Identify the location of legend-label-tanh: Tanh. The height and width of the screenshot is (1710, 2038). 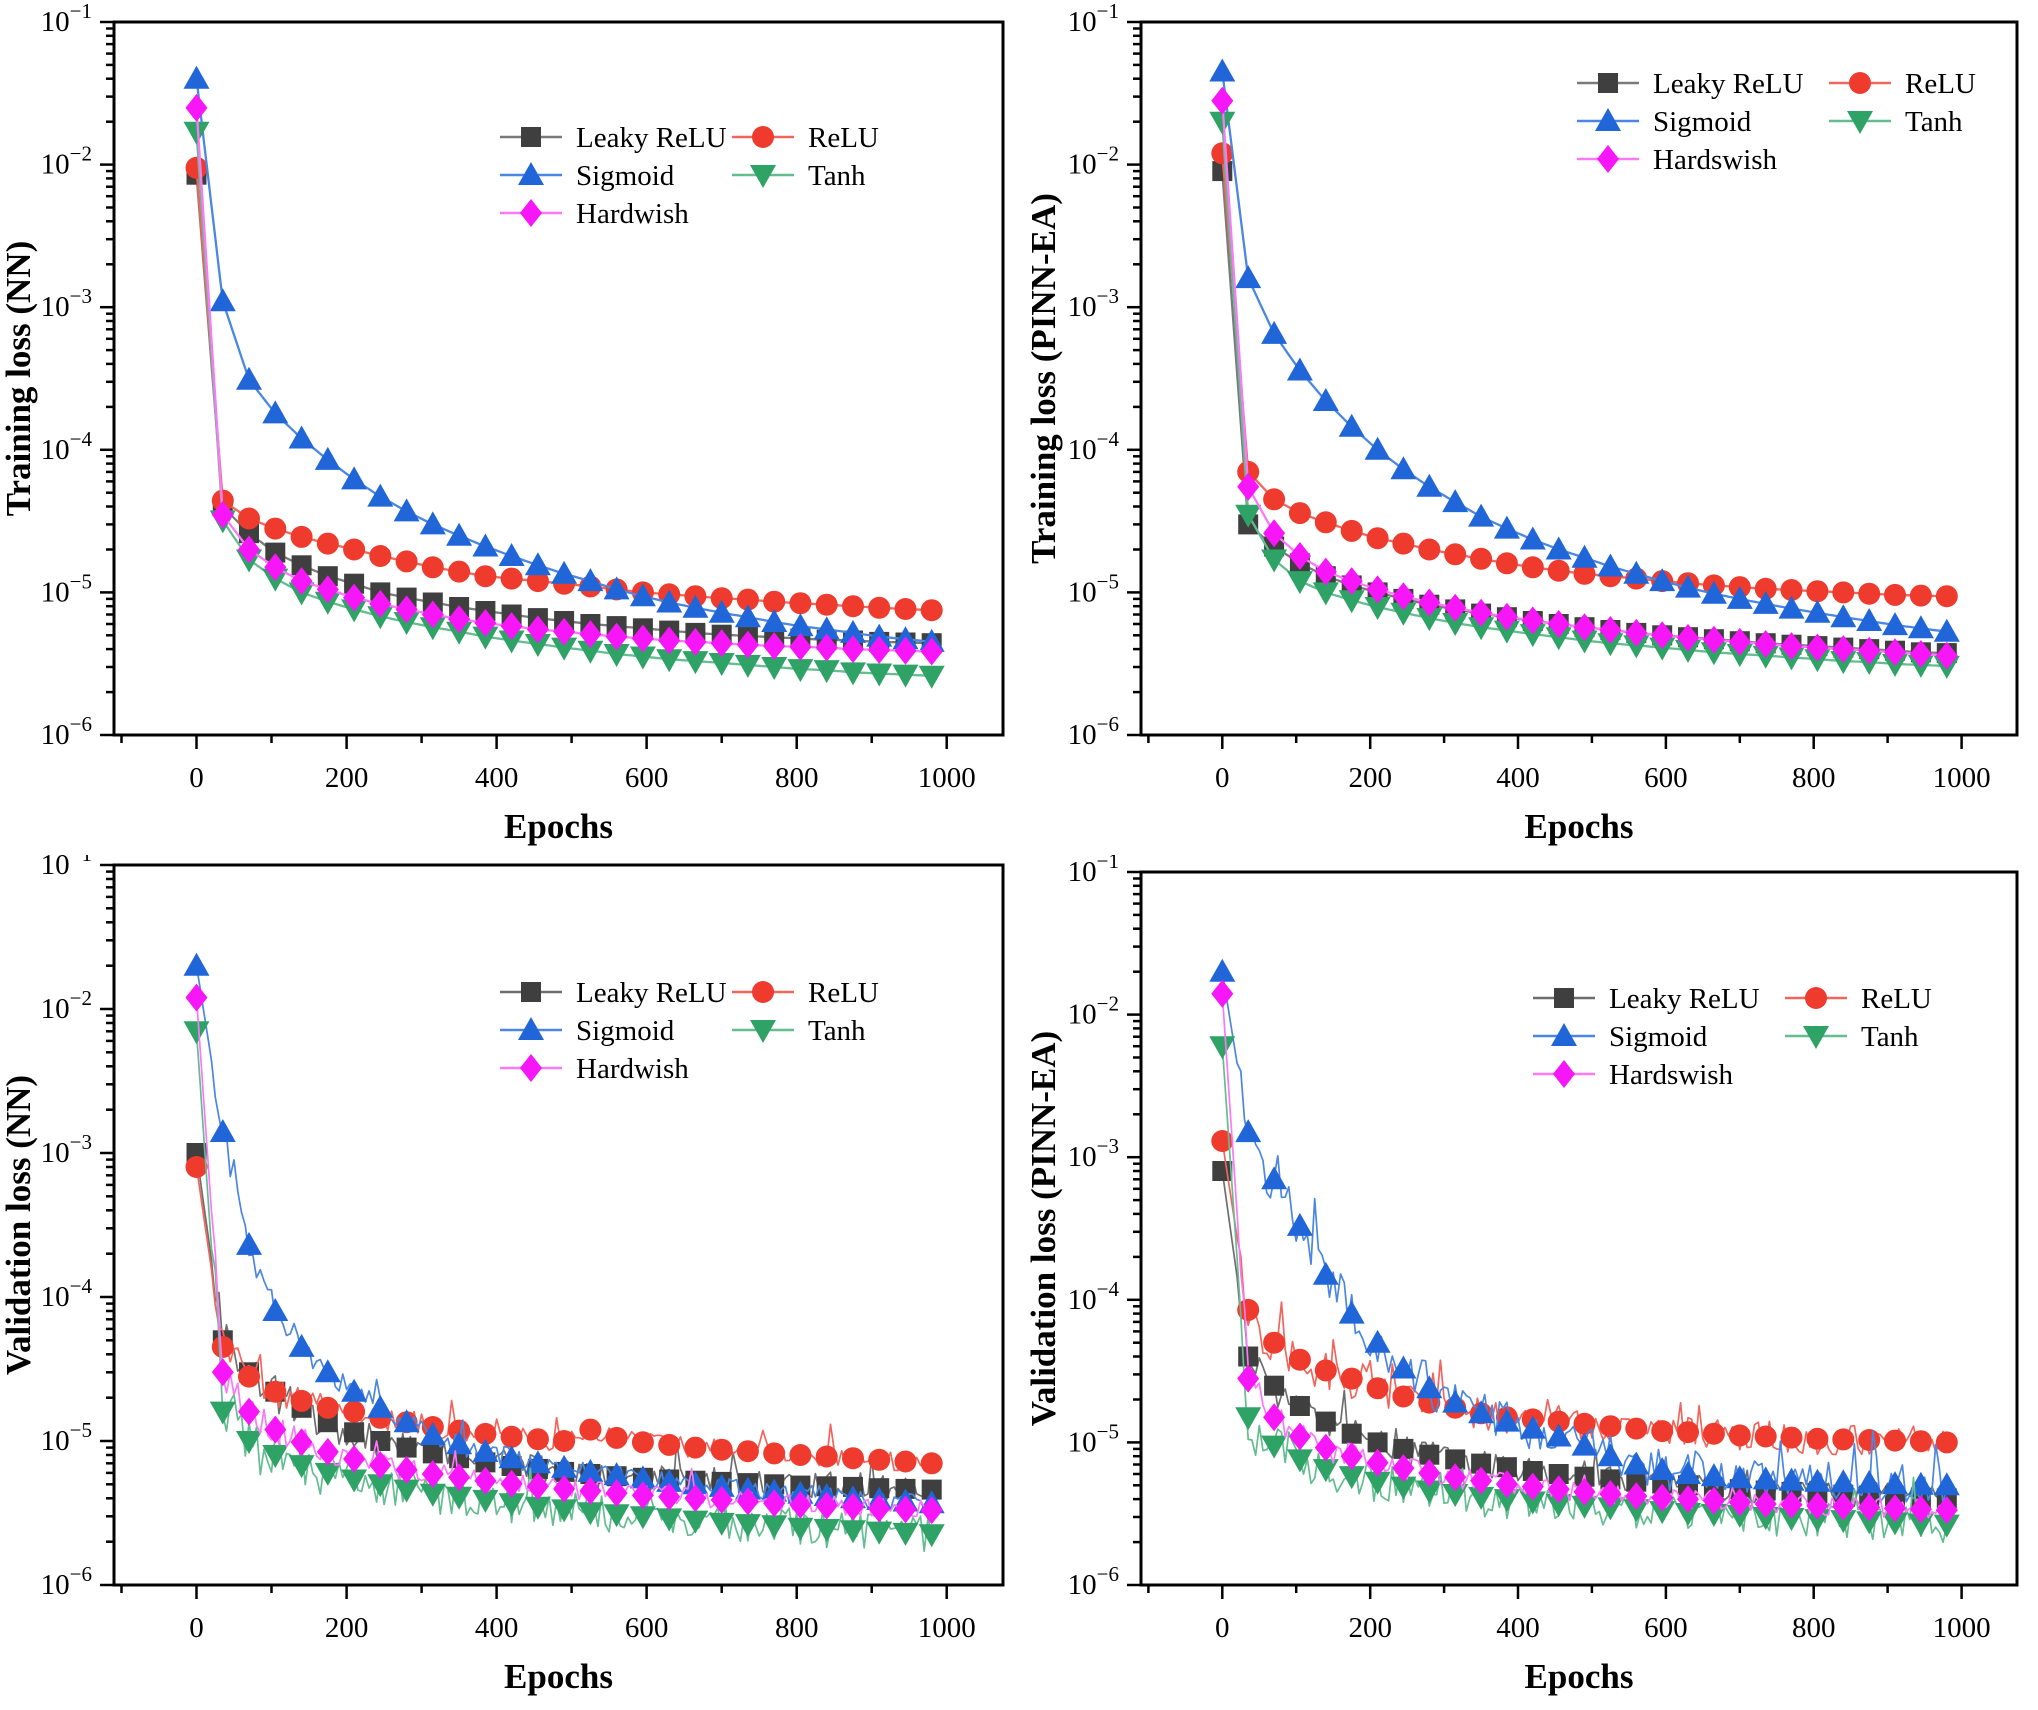
(1890, 1037).